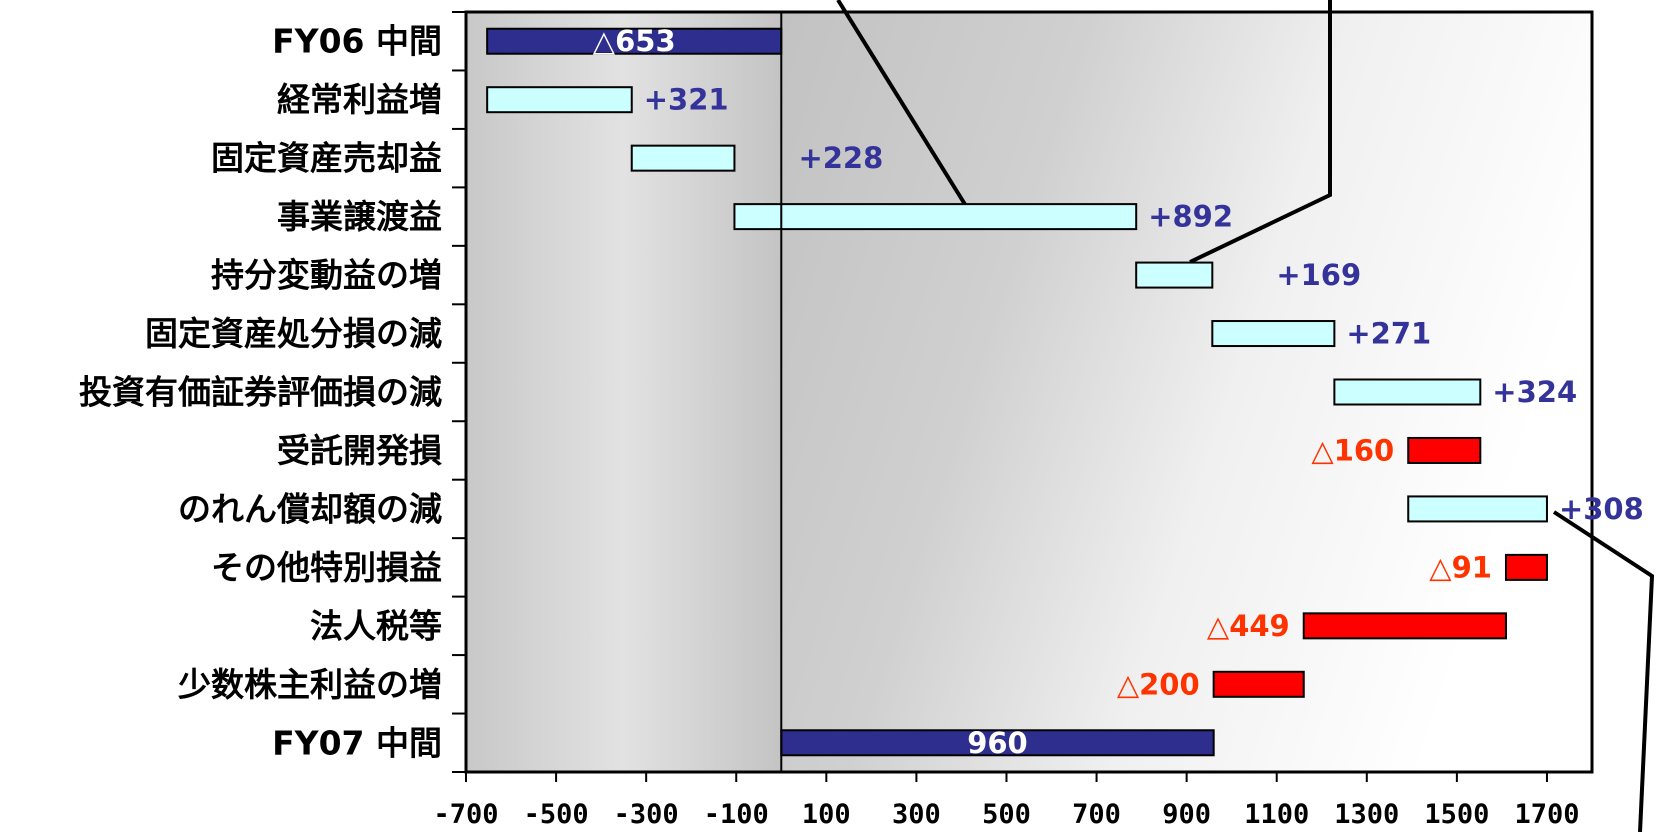  I want to click on x-tick-label: 1700, so click(1546, 814).